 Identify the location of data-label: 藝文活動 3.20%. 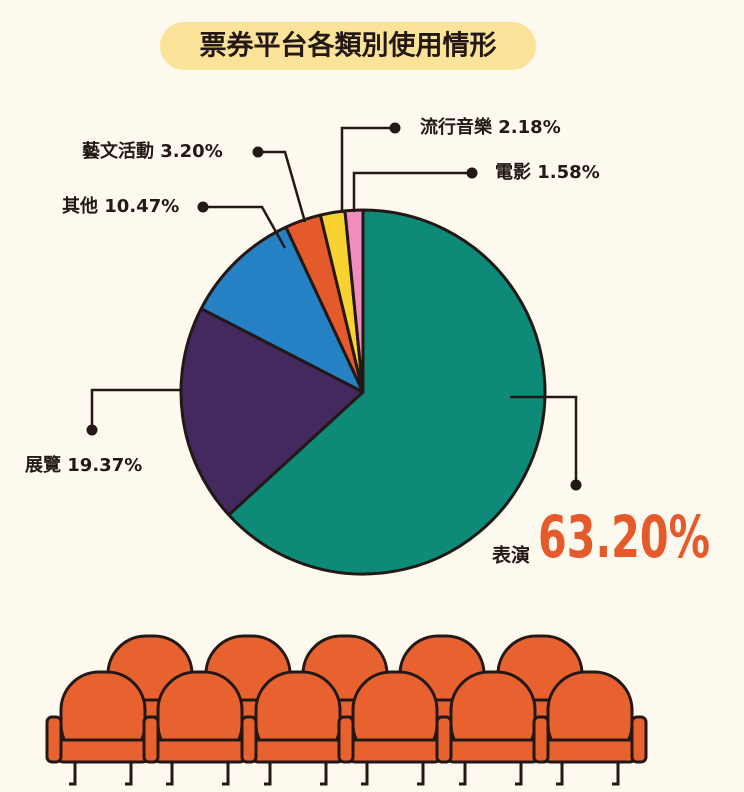
(152, 151).